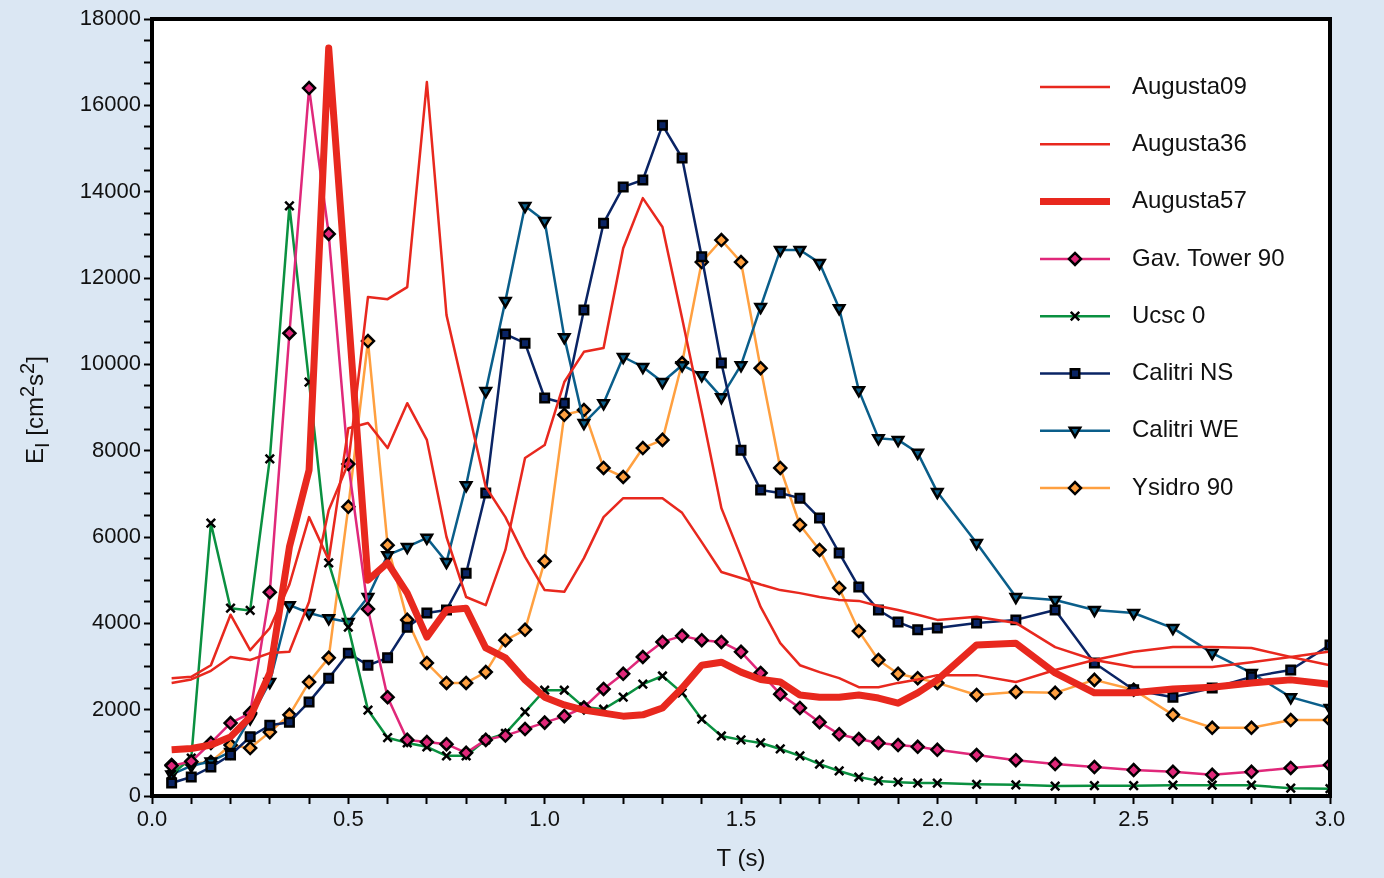 The height and width of the screenshot is (878, 1384). Describe the element at coordinates (1183, 372) in the screenshot. I see `legend-label: Calitri NS` at that location.